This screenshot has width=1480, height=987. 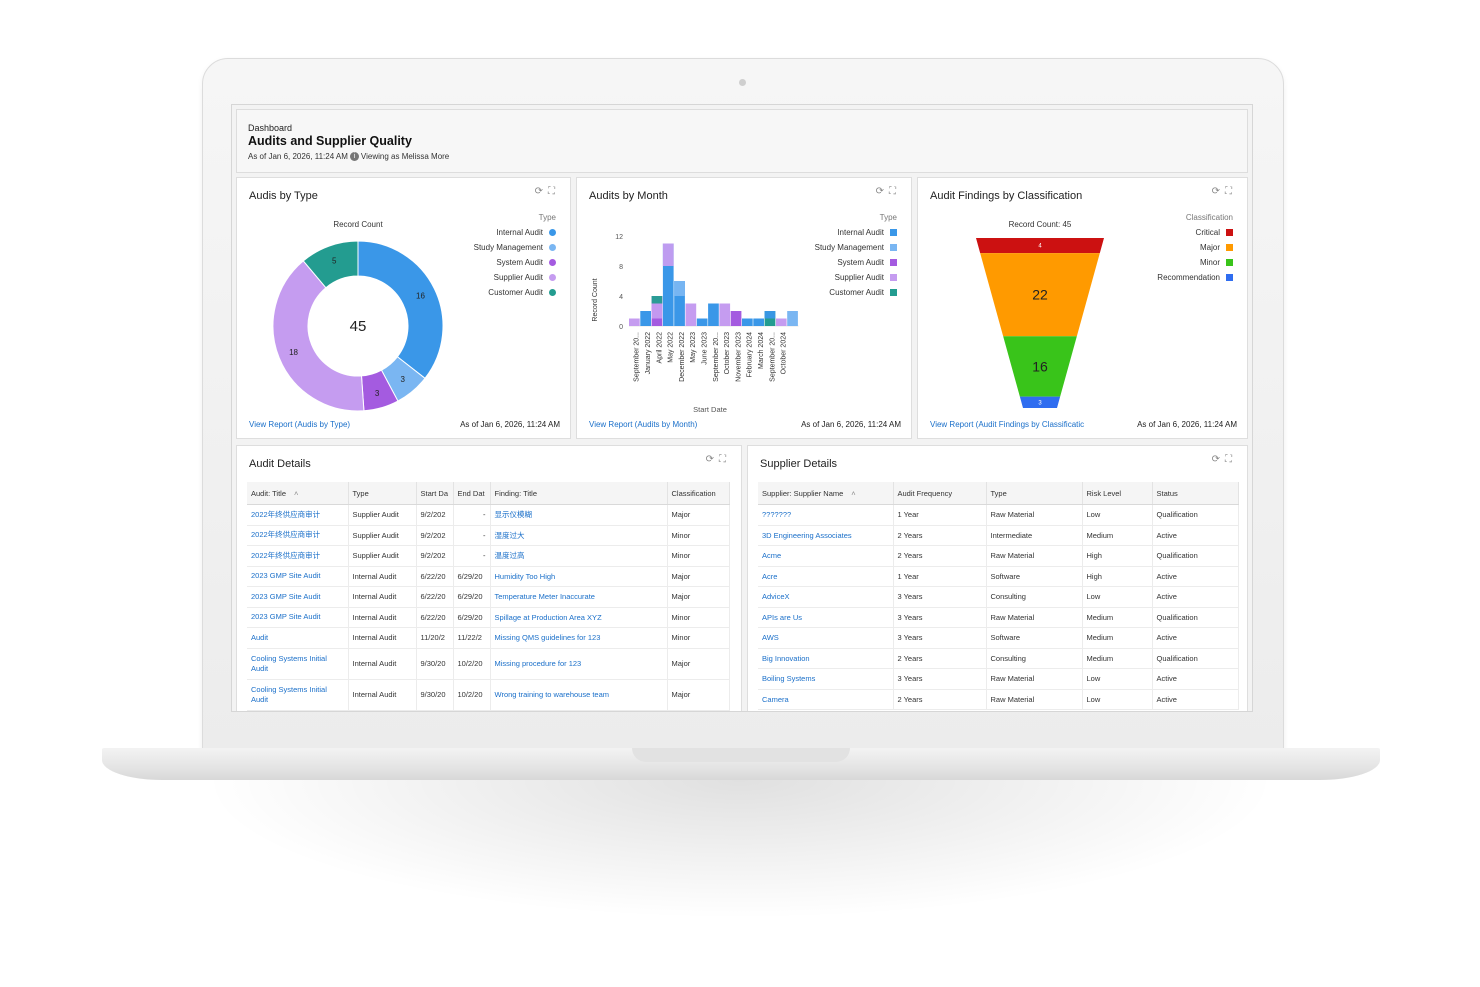 What do you see at coordinates (1209, 217) in the screenshot?
I see `legend-title: Classification` at bounding box center [1209, 217].